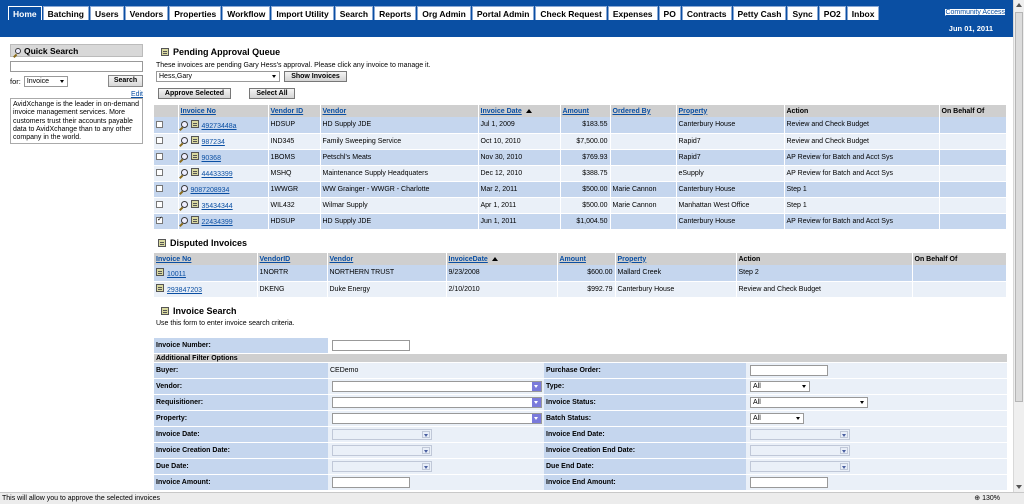 This screenshot has height=504, width=1024. Describe the element at coordinates (789, 370) in the screenshot. I see `purchase-order-input` at that location.